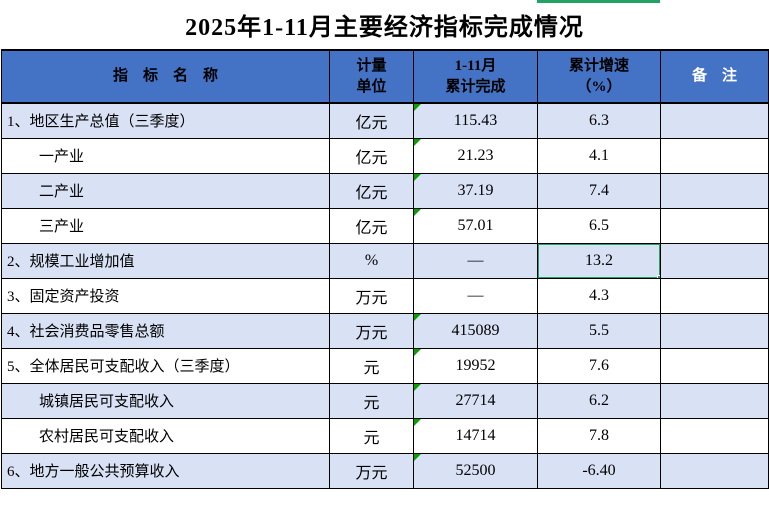  I want to click on header-row: 指 标 名 称计量 单位 1-11月 累计完成 累计增速 （%）备 注, so click(385, 76).